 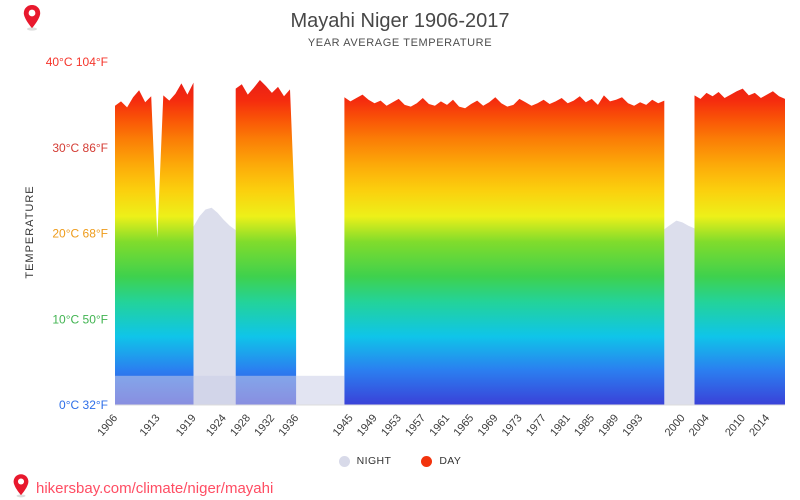 What do you see at coordinates (107, 425) in the screenshot?
I see `x-tick-label: 1906` at bounding box center [107, 425].